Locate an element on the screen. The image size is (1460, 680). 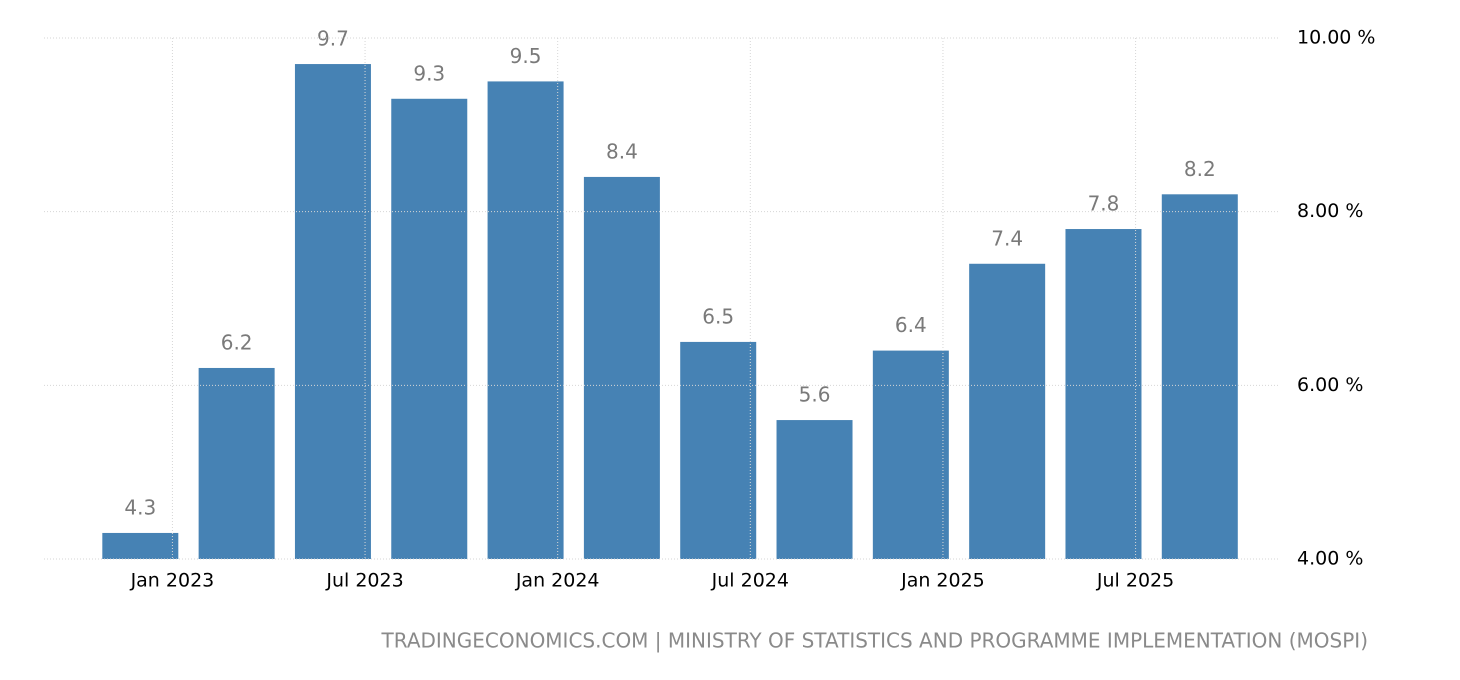
y-tick-label: 8.00 % is located at coordinates (1330, 211).